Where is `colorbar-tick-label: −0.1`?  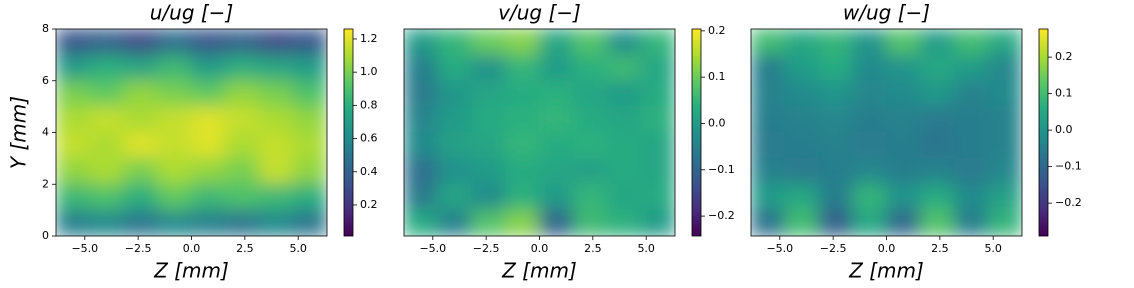
colorbar-tick-label: −0.1 is located at coordinates (721, 169).